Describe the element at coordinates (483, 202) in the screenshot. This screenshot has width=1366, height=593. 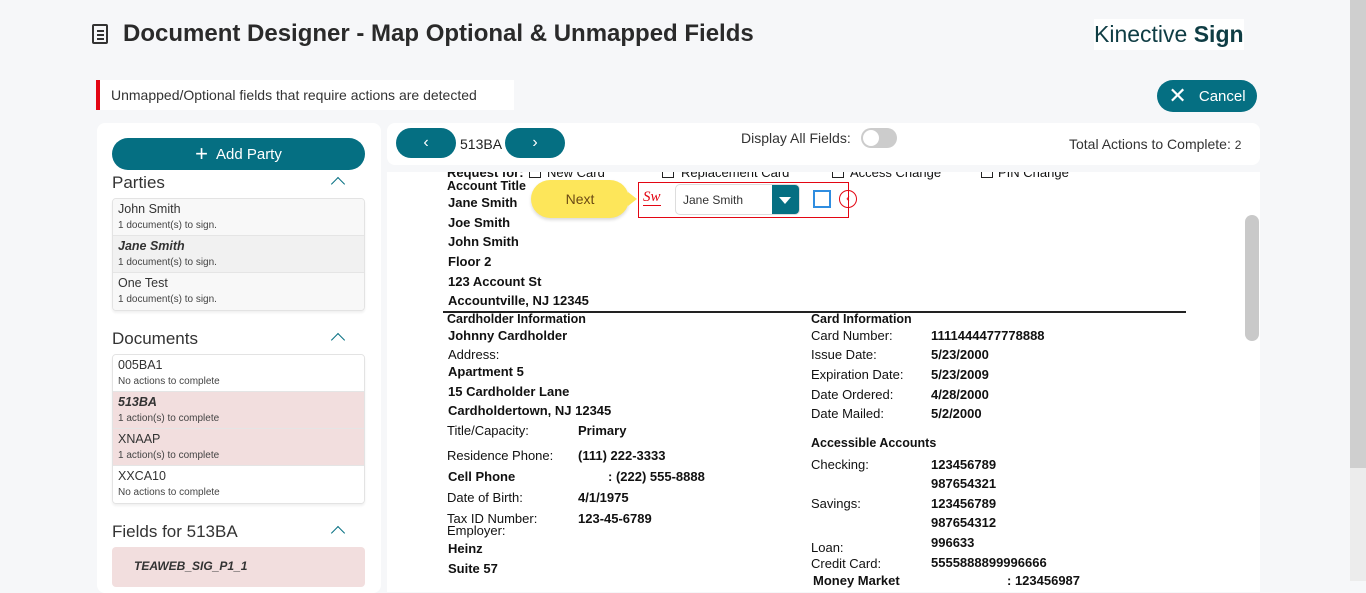
I see `doc-text: Jane Smith` at that location.